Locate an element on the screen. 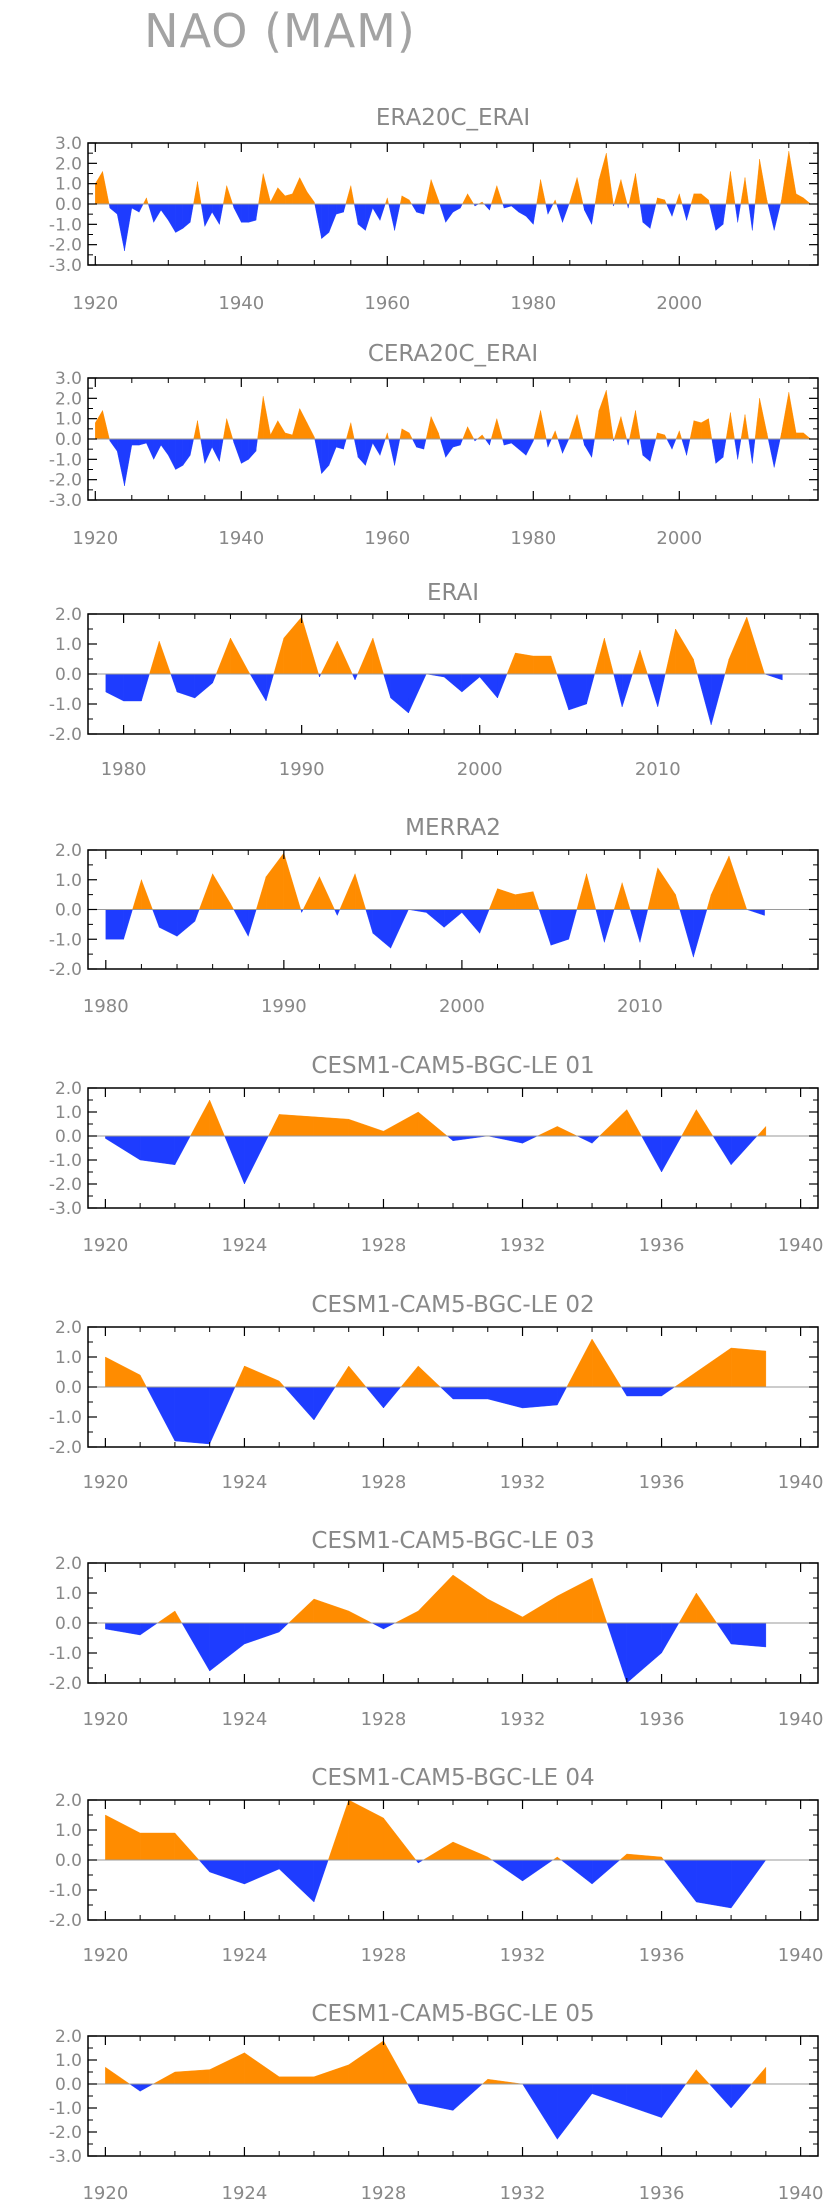 The height and width of the screenshot is (2205, 837). y-tick-label: 1.0 is located at coordinates (68, 185).